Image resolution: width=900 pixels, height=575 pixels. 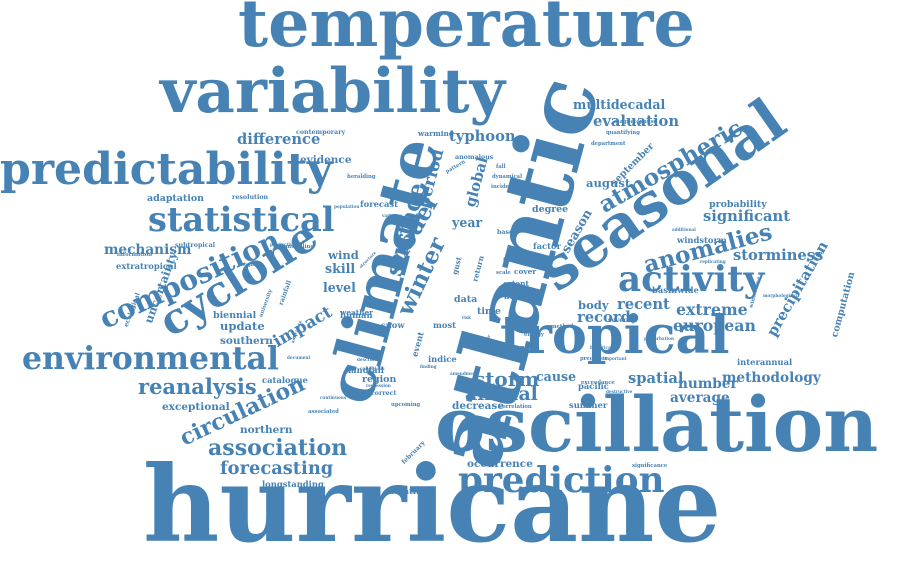 I want to click on cloud-word: forecast, so click(x=379, y=204).